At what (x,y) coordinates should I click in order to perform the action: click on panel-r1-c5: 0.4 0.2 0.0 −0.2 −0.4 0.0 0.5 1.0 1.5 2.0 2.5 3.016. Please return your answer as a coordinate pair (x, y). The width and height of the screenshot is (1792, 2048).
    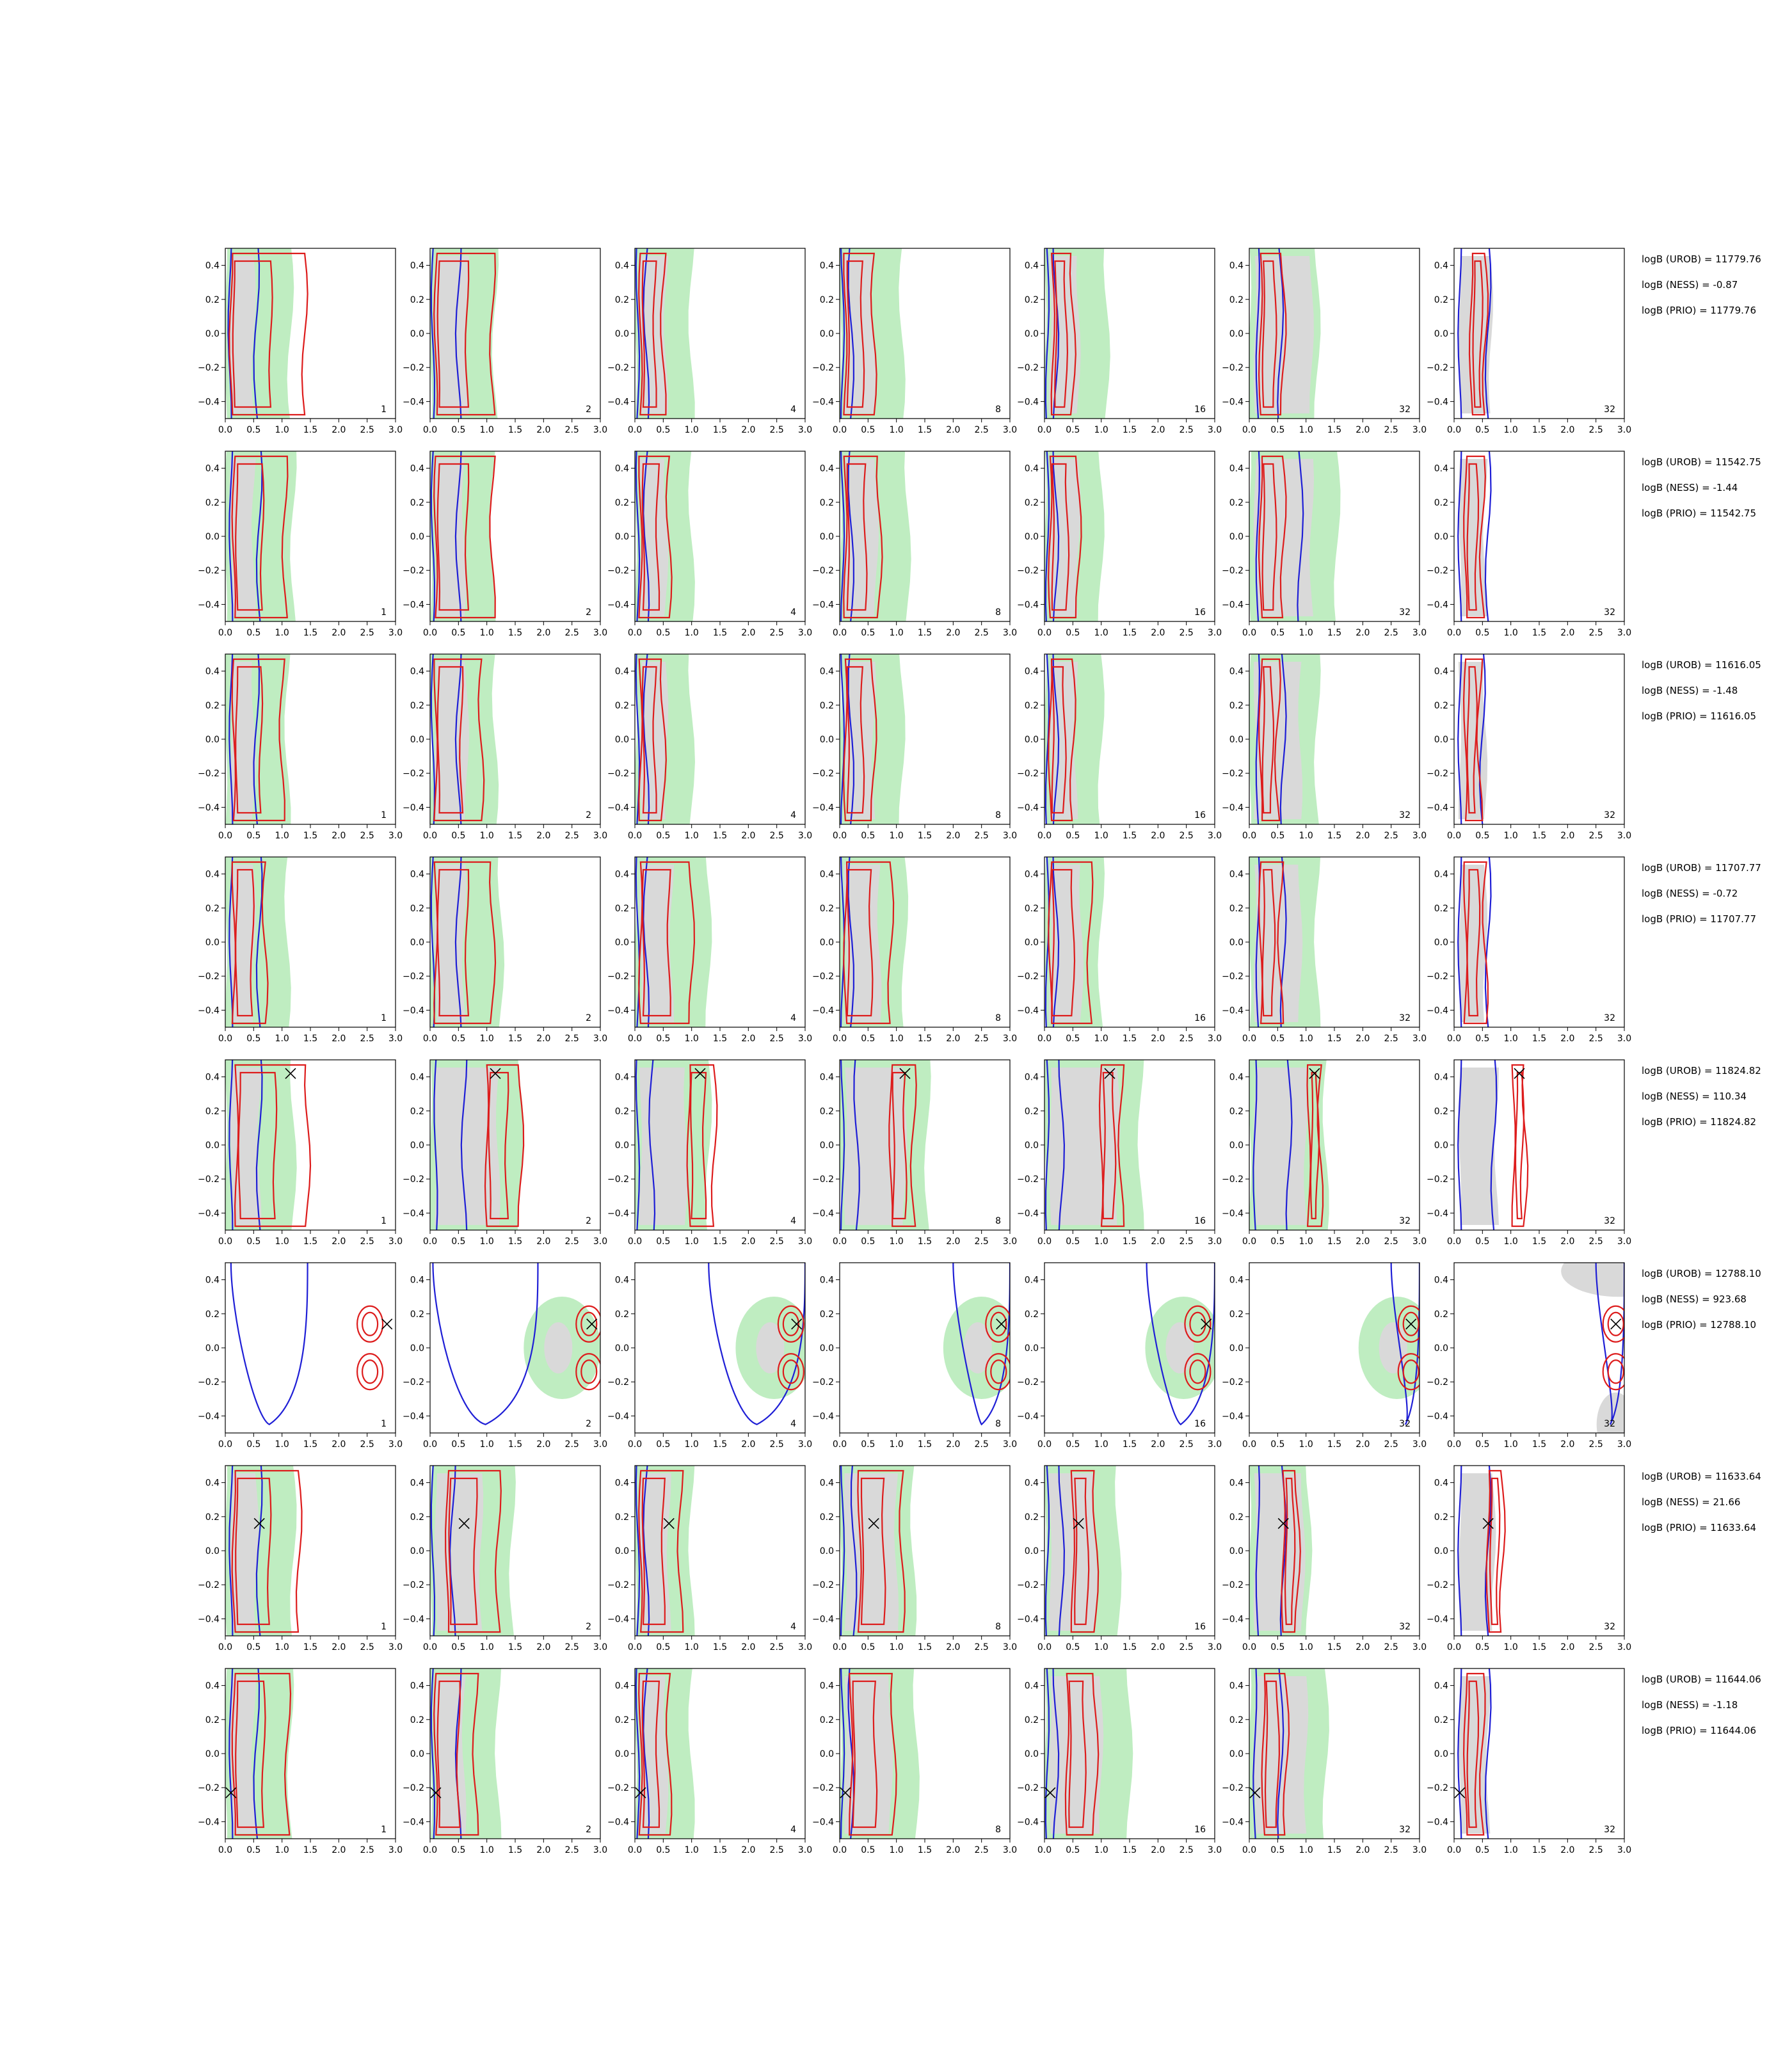
    Looking at the image, I should click on (1119, 341).